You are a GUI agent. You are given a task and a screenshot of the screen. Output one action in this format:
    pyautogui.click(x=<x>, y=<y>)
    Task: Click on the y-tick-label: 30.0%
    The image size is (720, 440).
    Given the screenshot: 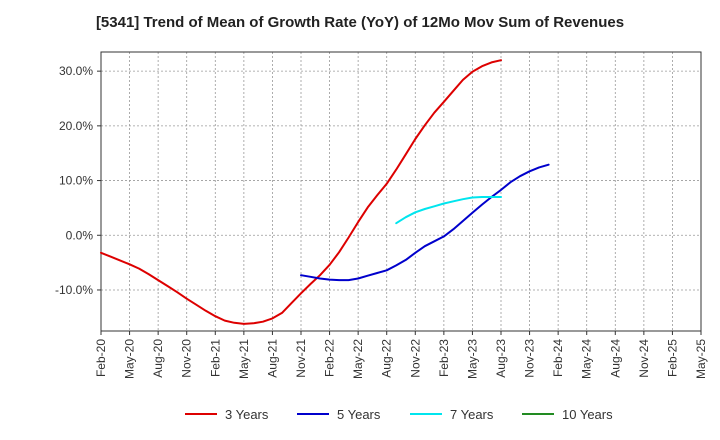 What is the action you would take?
    pyautogui.click(x=76, y=71)
    